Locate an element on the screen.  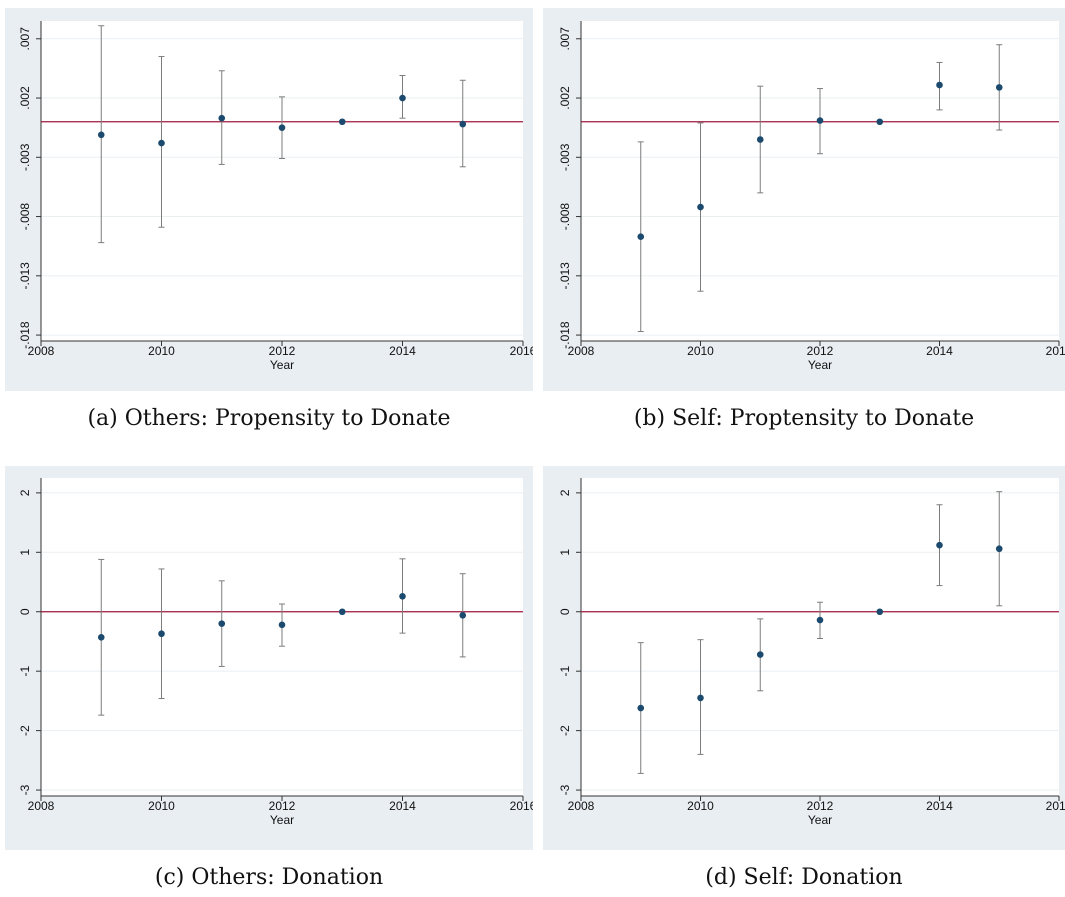
caption-d: (d) Self: Donation is located at coordinates (804, 877).